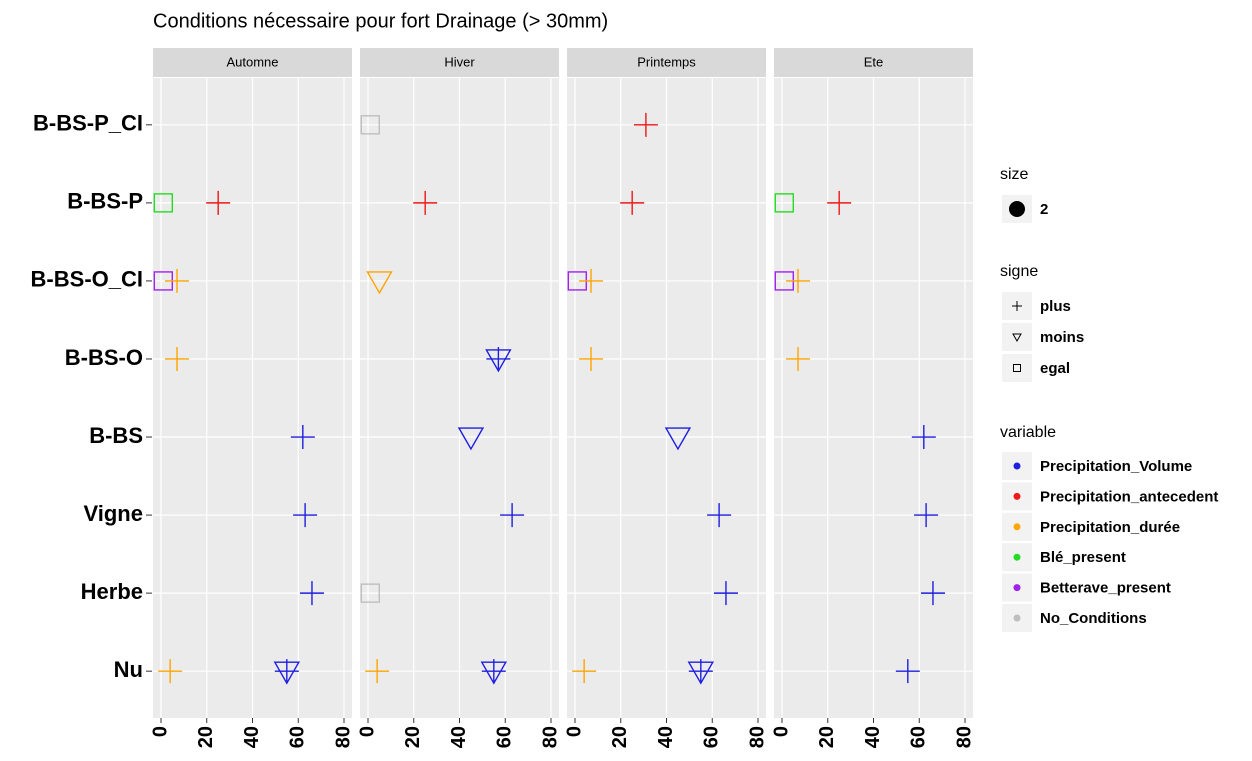  What do you see at coordinates (1014, 174) in the screenshot?
I see `legend-title: size` at bounding box center [1014, 174].